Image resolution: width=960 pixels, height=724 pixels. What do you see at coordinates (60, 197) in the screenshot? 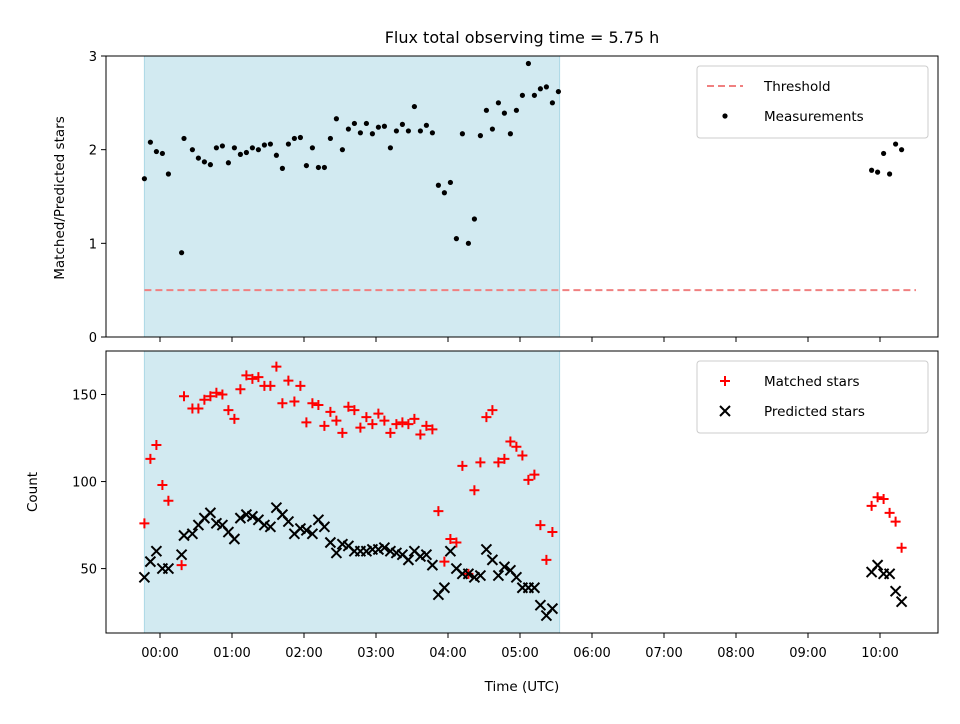
I see `top-y-axis-label: Matched/Predicted stars` at bounding box center [60, 197].